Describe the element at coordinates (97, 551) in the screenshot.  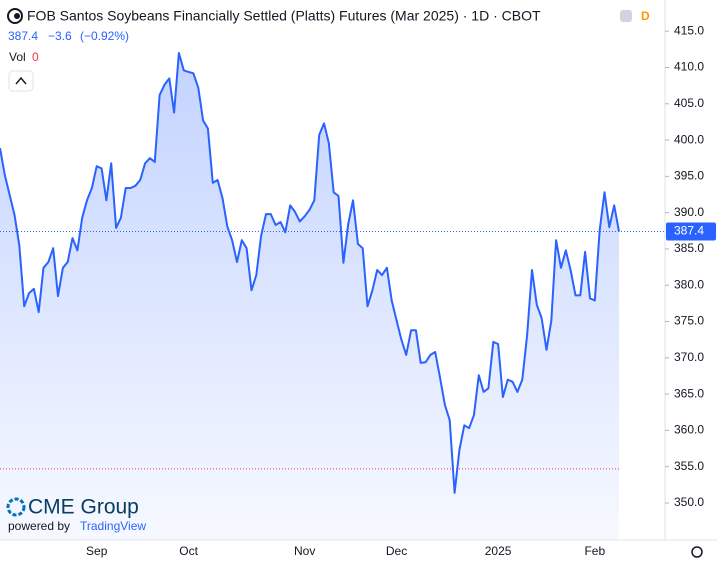
I see `x-tick-label: Sep` at that location.